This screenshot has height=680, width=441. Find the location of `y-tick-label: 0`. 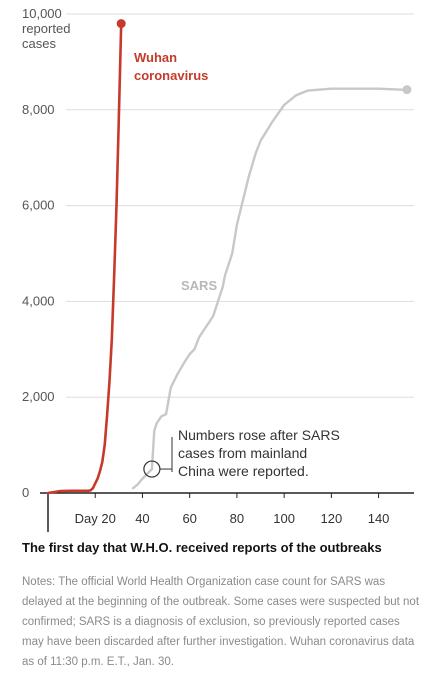

y-tick-label: 0 is located at coordinates (25, 492).